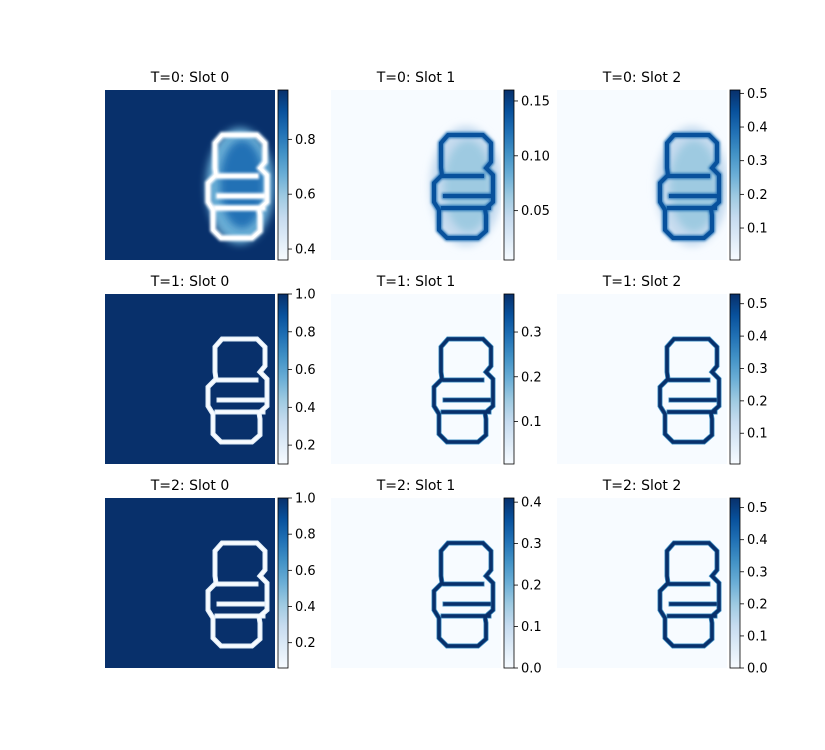 The width and height of the screenshot is (825, 750). I want to click on heatmap-panel-2-2: T=2: Slot 2 0.0 0.1 0.2 0.3 0.4 0.5, so click(662, 577).